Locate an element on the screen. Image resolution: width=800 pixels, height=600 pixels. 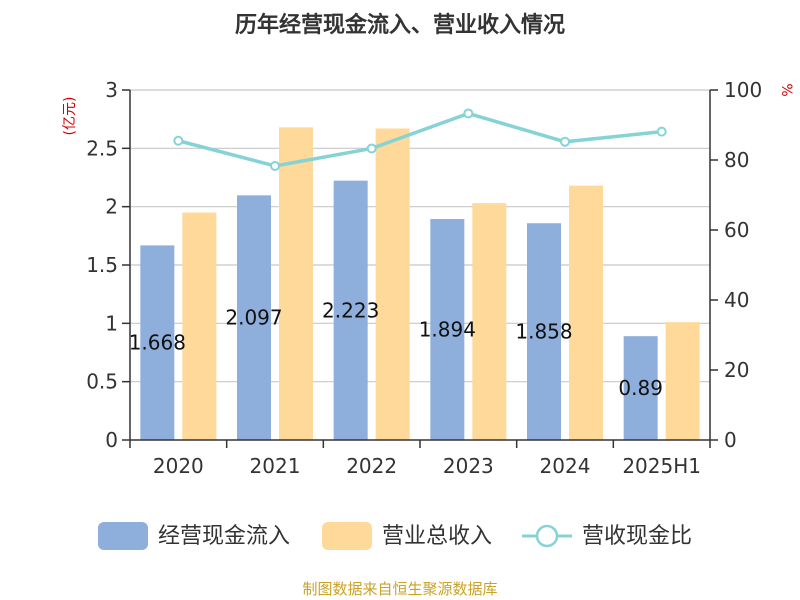
right-tick-label: 0 is located at coordinates (730, 440).